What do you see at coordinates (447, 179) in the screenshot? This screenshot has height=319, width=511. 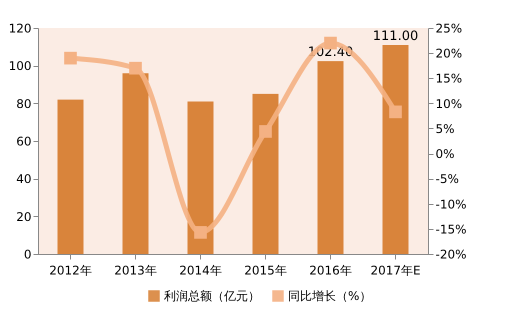 I see `y2-tick-label: -5%` at bounding box center [447, 179].